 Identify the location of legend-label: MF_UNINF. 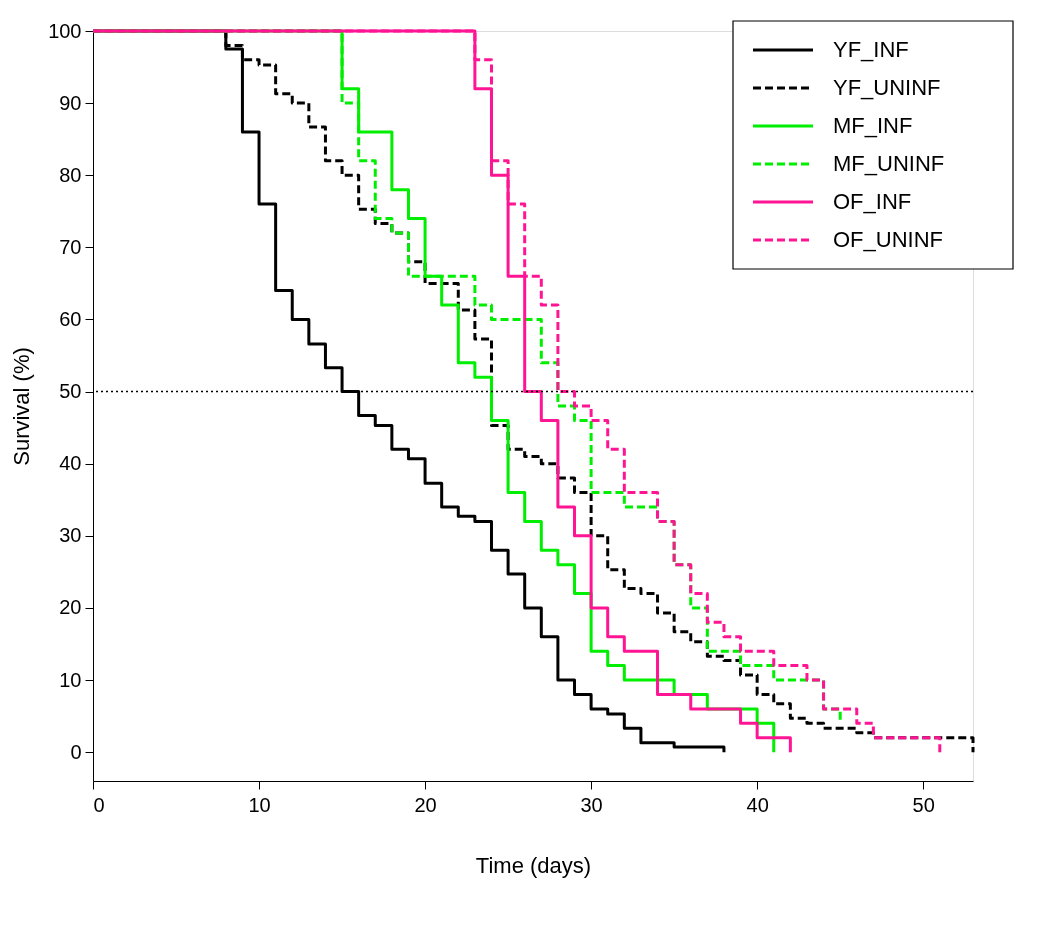
(889, 163).